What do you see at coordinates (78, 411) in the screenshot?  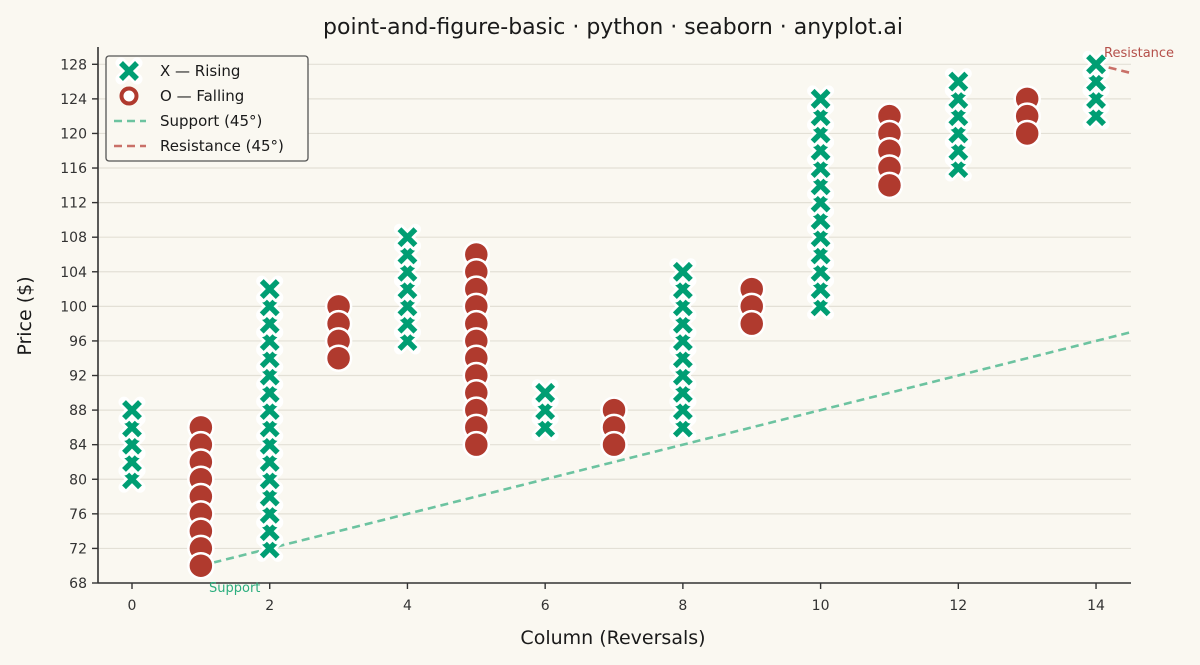 I see `y-tick-label: 88` at bounding box center [78, 411].